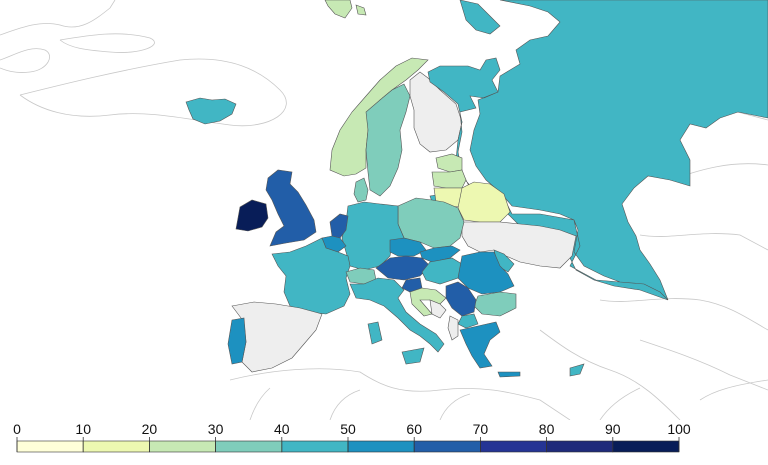 This screenshot has width=768, height=465. Describe the element at coordinates (413, 356) in the screenshot. I see `region-italy-sicily` at that location.